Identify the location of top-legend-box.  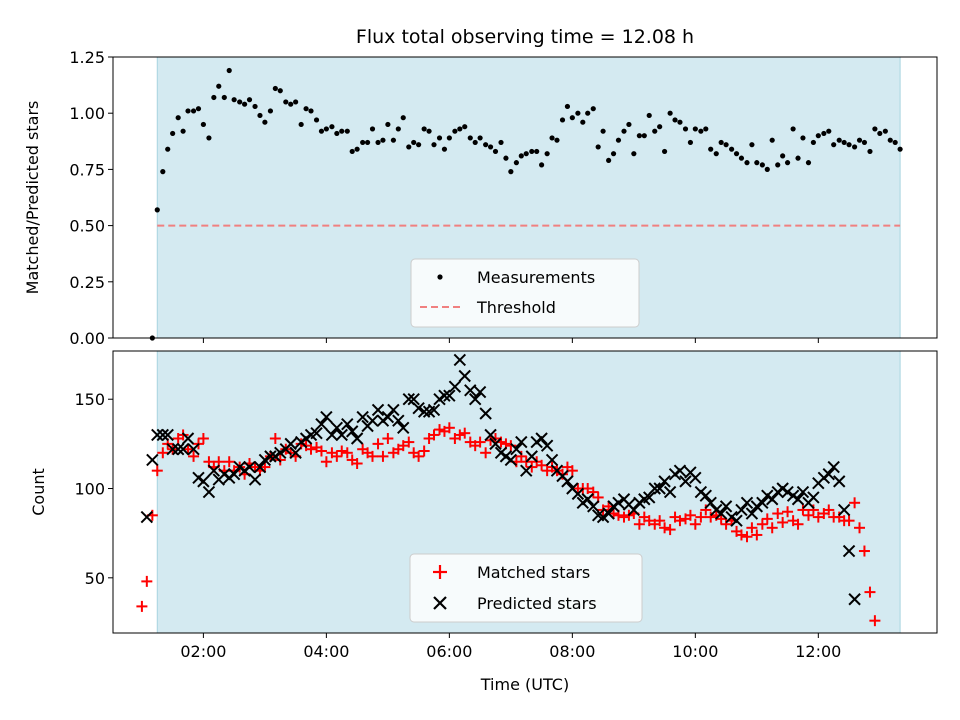
(525, 293).